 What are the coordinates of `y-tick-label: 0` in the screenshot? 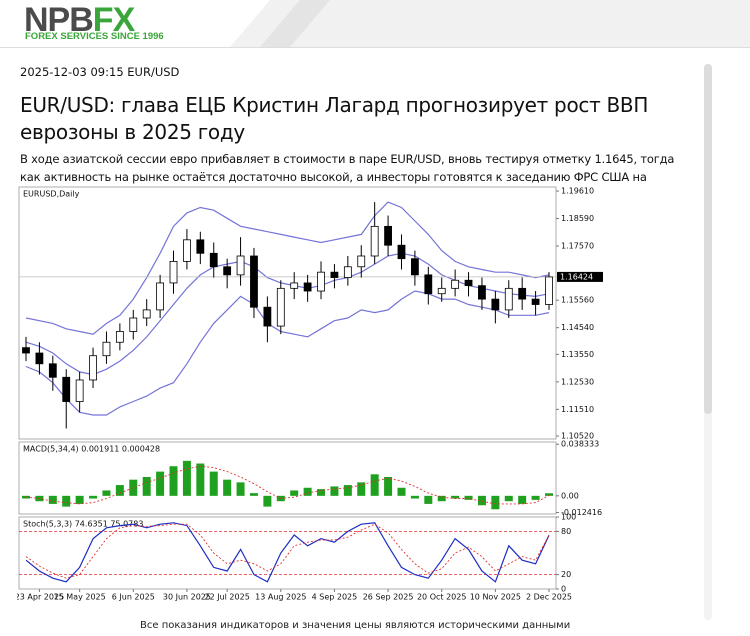 It's located at (563, 589).